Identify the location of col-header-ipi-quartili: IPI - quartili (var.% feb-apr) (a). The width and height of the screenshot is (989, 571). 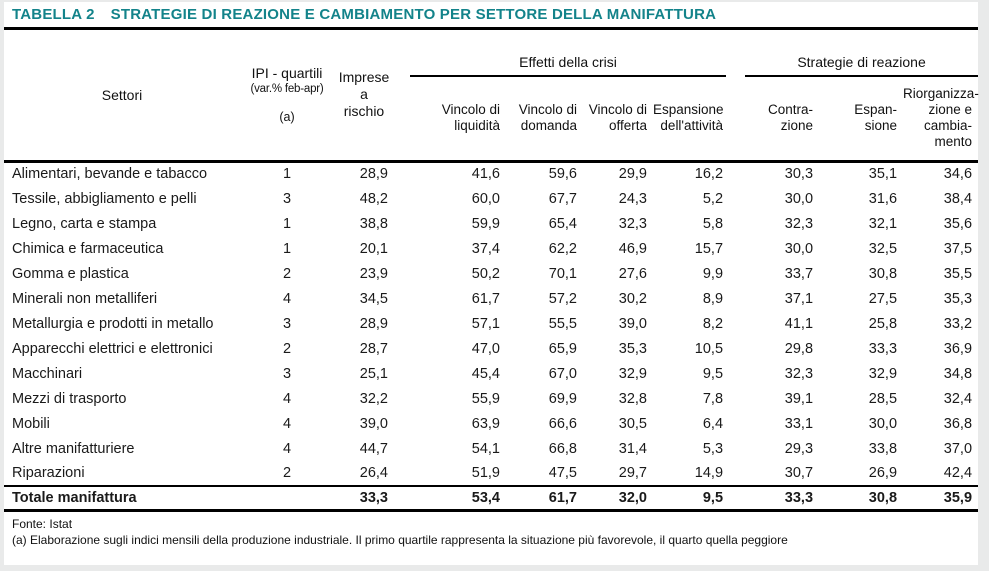
(287, 96).